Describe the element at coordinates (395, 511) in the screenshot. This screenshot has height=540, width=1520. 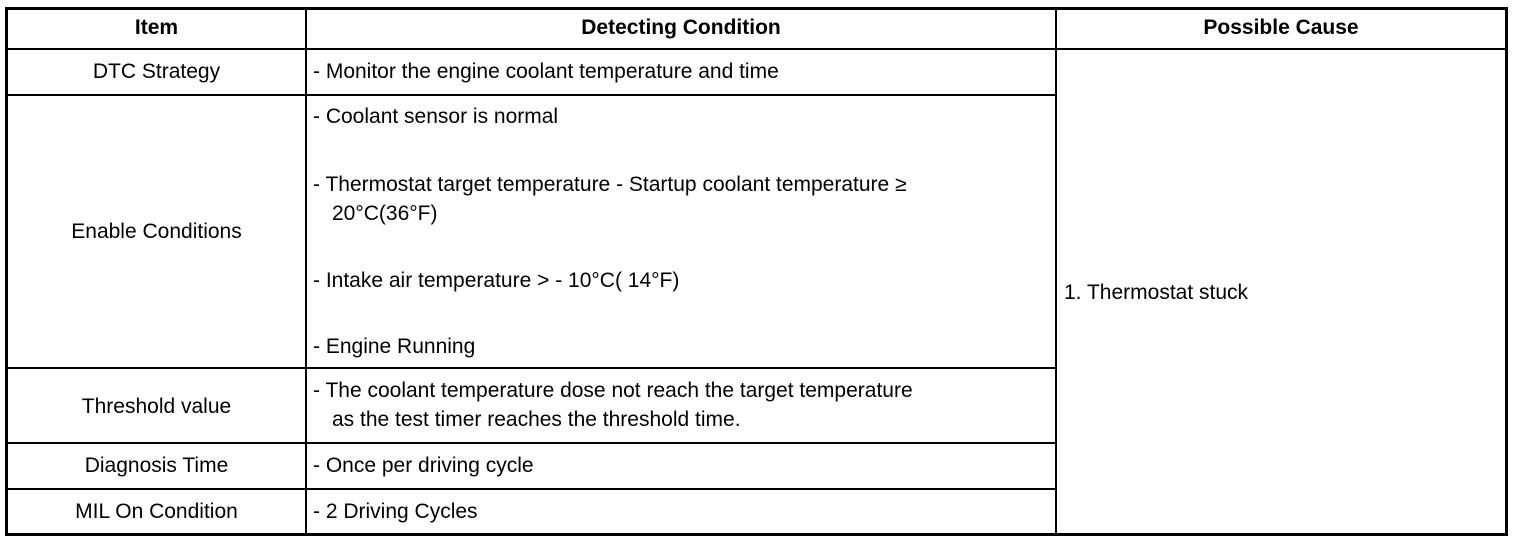
I see `condition-line: - 2 Driving Cycles` at that location.